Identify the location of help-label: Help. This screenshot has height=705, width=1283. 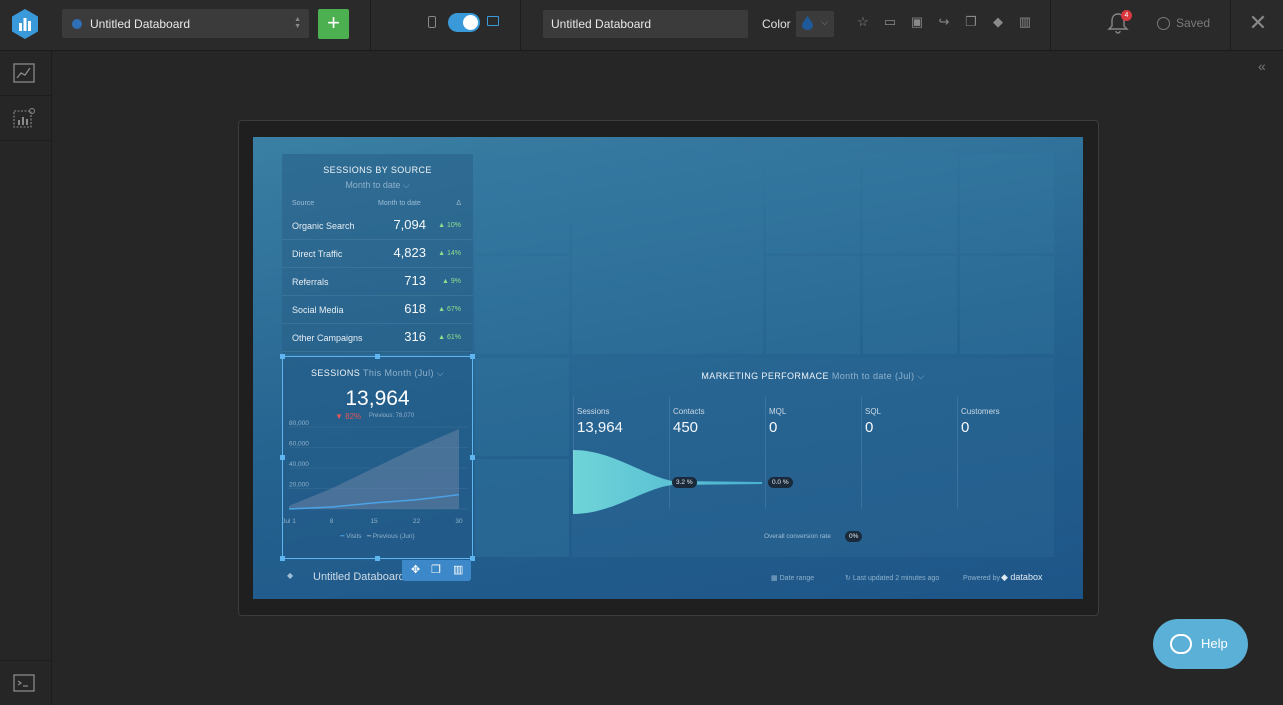
(1214, 643).